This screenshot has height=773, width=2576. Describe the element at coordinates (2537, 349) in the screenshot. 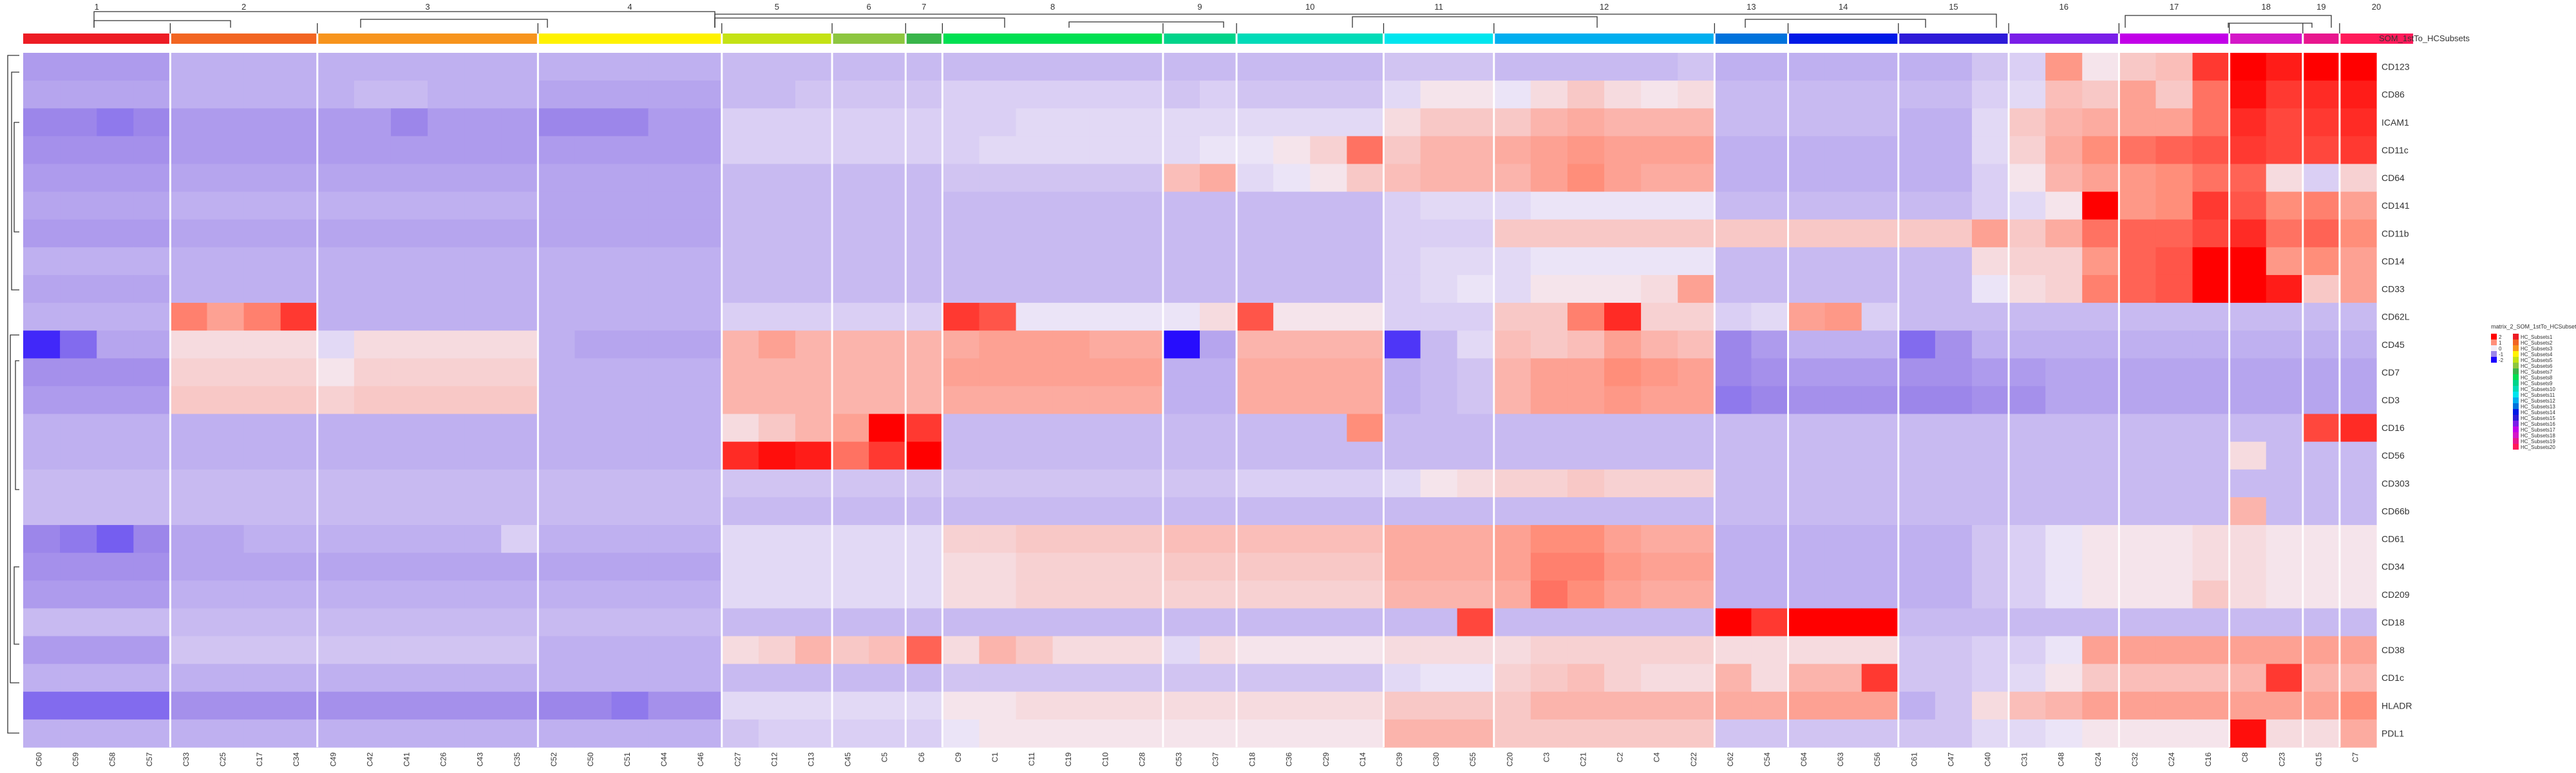

I see `subset-legend-label: HC_Subsets3` at that location.